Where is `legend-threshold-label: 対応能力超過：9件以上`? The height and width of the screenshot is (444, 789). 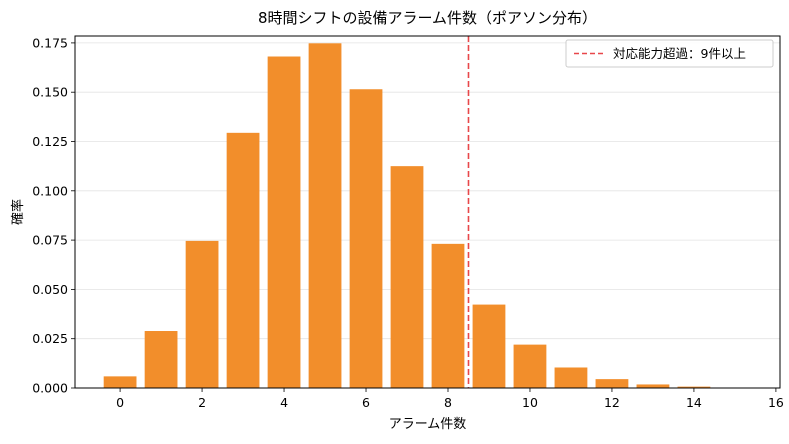
legend-threshold-label: 対応能力超過：9件以上 is located at coordinates (679, 53).